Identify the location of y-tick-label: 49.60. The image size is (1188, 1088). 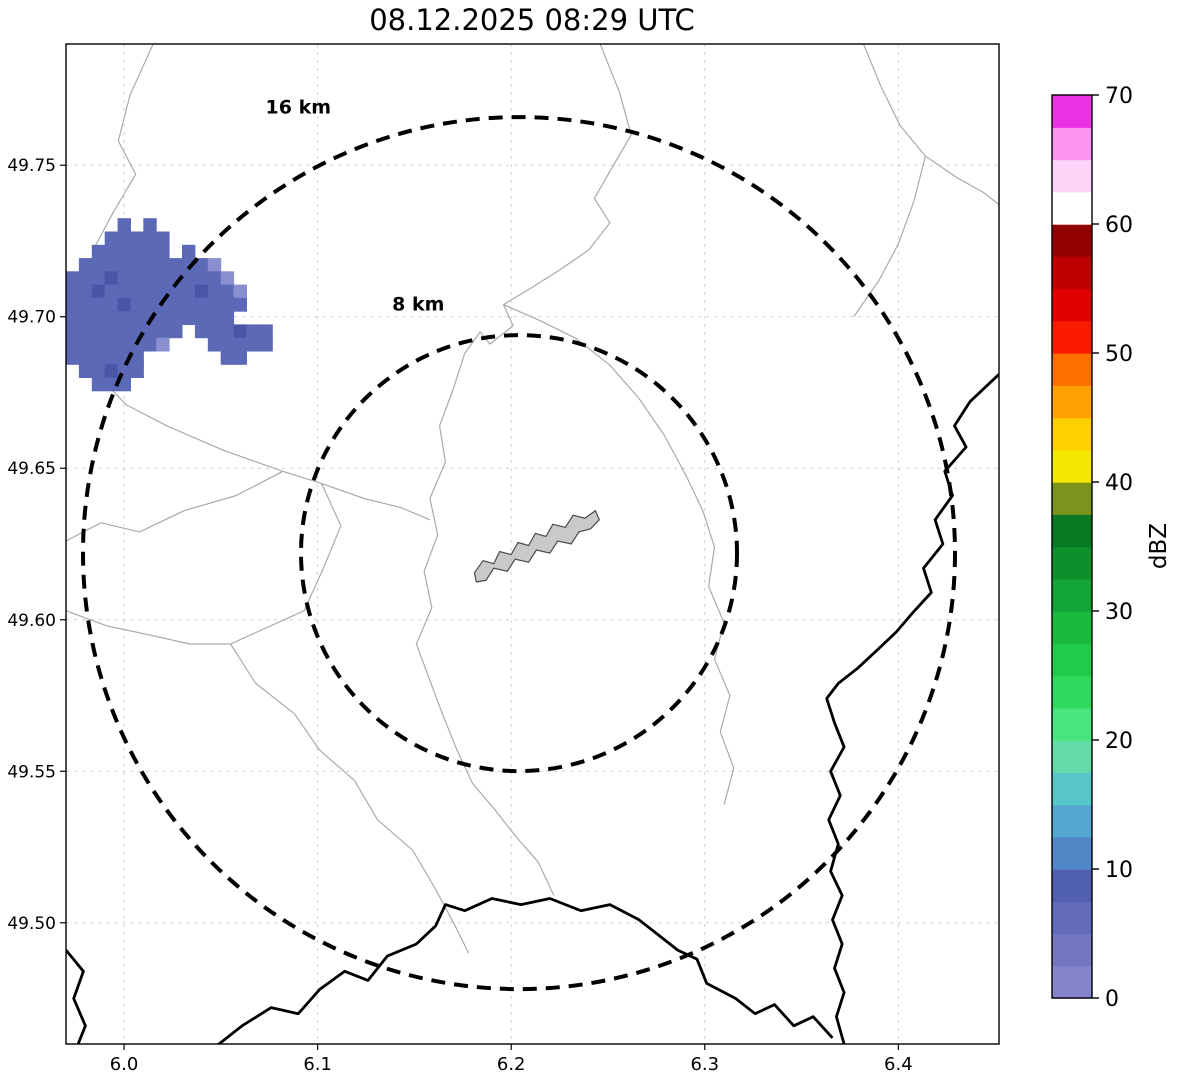
(31, 621).